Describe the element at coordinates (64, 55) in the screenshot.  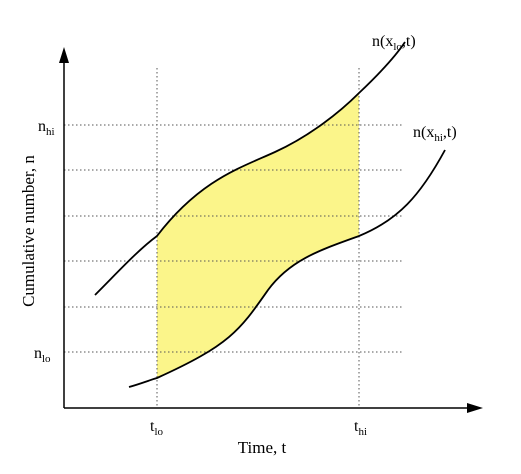
I see `y-axis-arrowhead` at that location.